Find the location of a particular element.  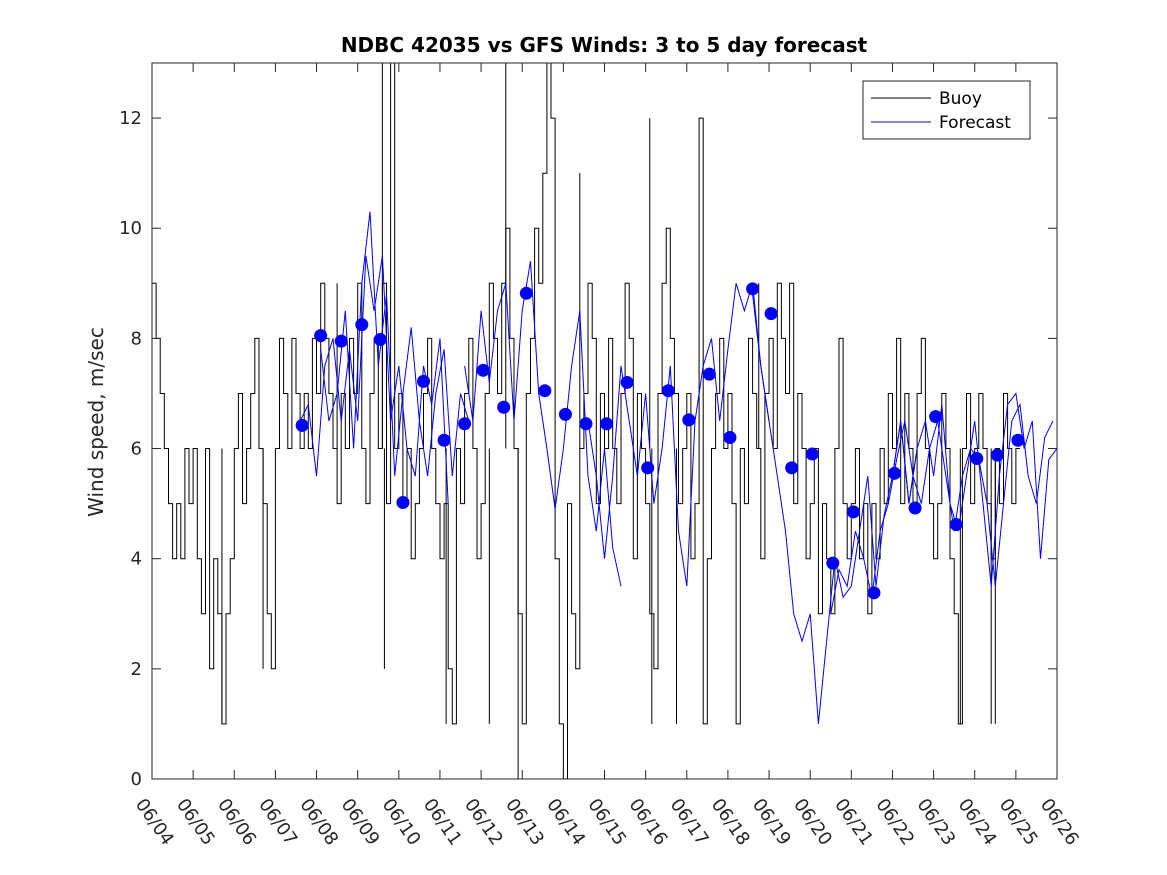

y-axis-label: Wind speed, m/sec is located at coordinates (96, 422).